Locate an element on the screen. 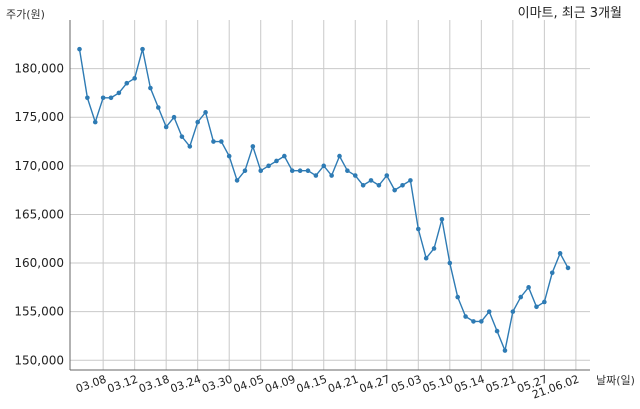 This screenshot has width=640, height=409. y-axis-label: 주가(원) is located at coordinates (25, 14).